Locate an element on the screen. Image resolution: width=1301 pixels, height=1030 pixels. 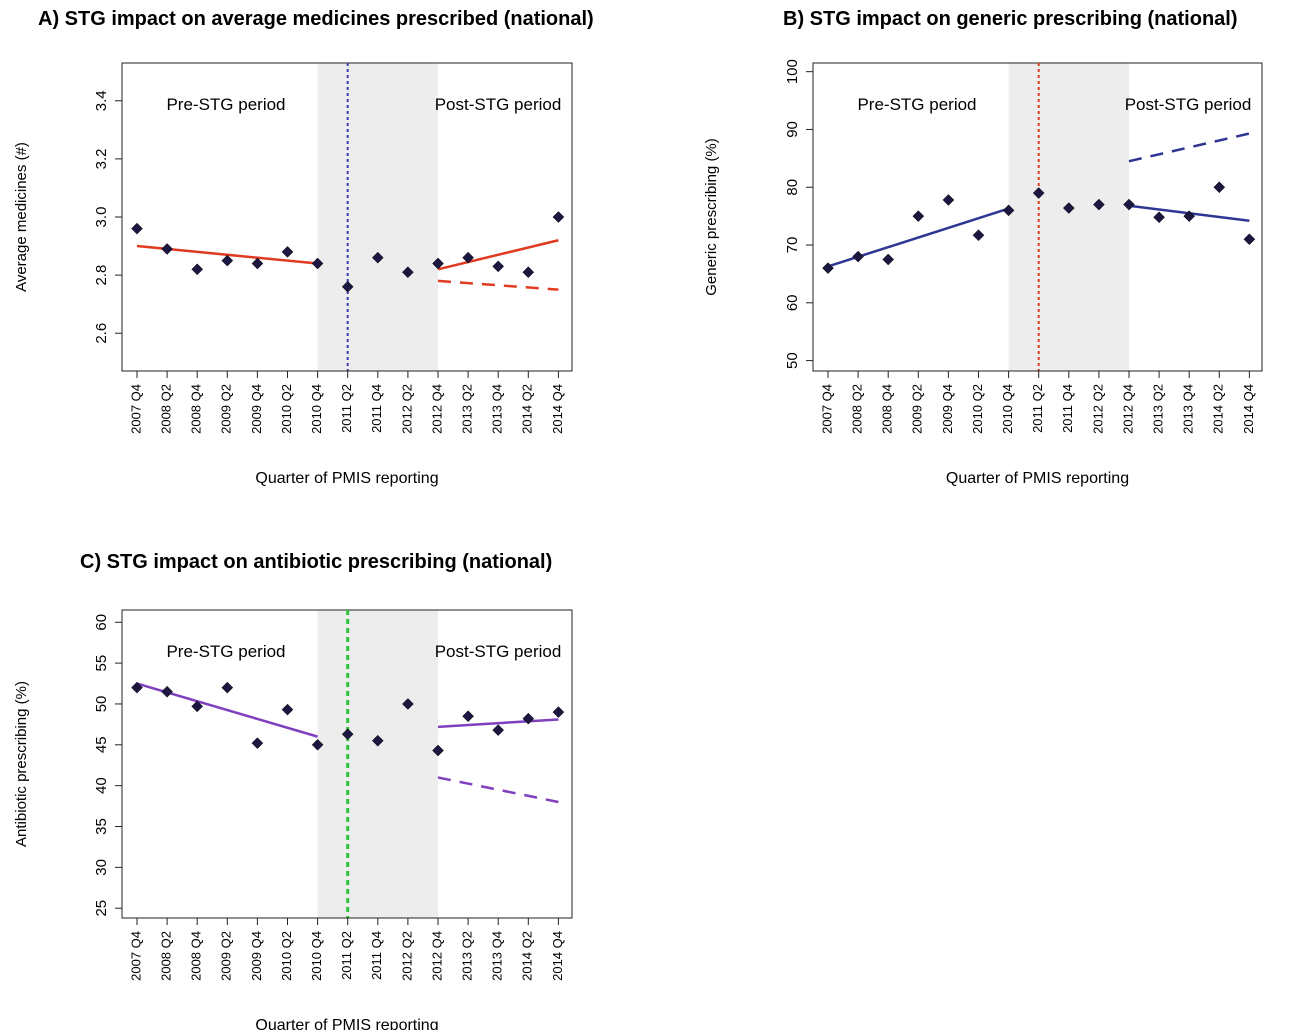
y-tick-label: 45 is located at coordinates (101, 744).